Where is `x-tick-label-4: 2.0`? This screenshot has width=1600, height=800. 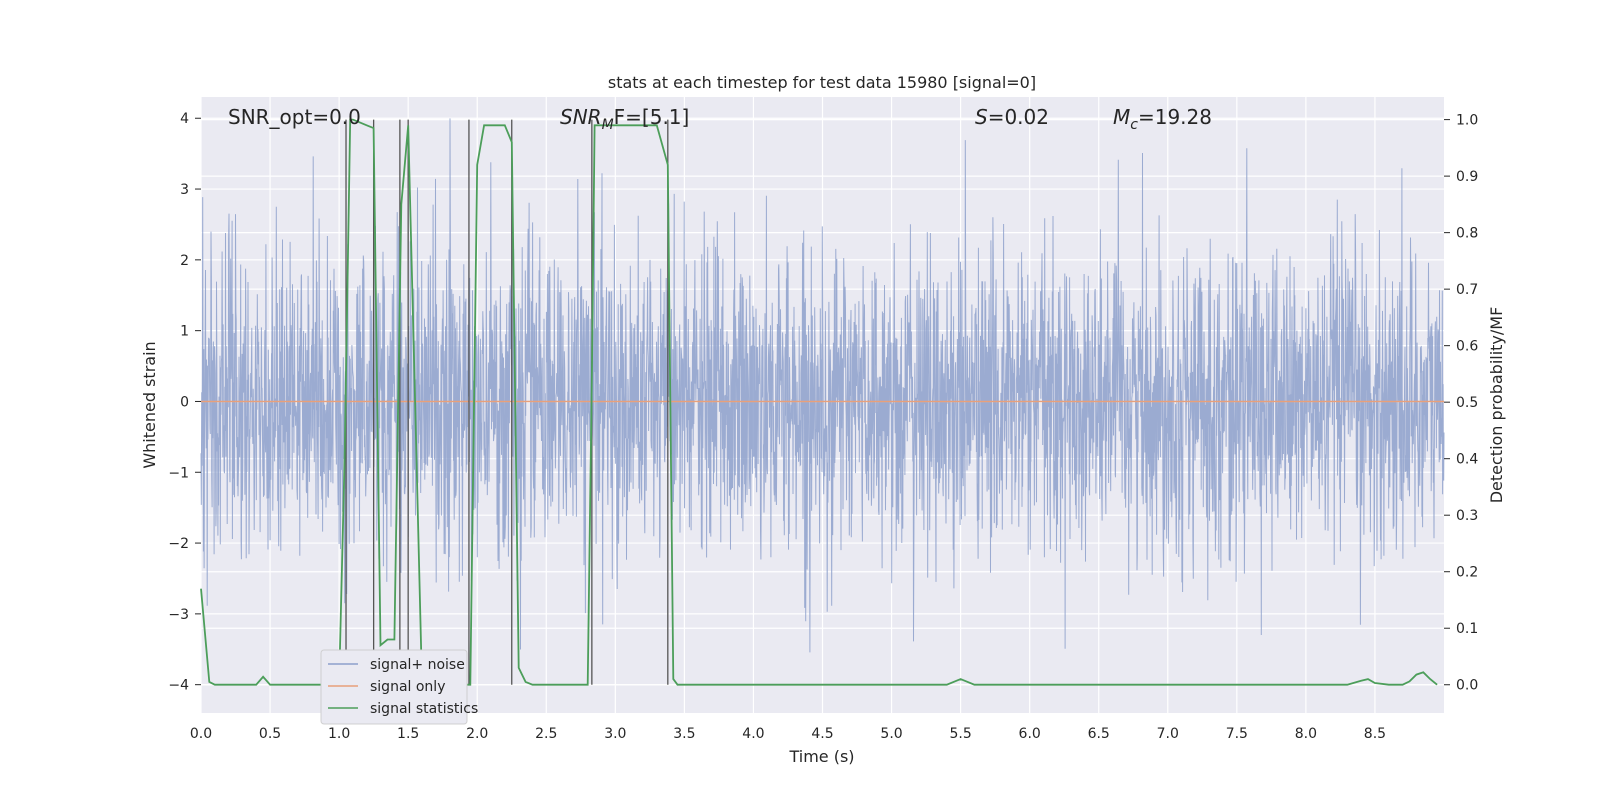 x-tick-label-4: 2.0 is located at coordinates (477, 734).